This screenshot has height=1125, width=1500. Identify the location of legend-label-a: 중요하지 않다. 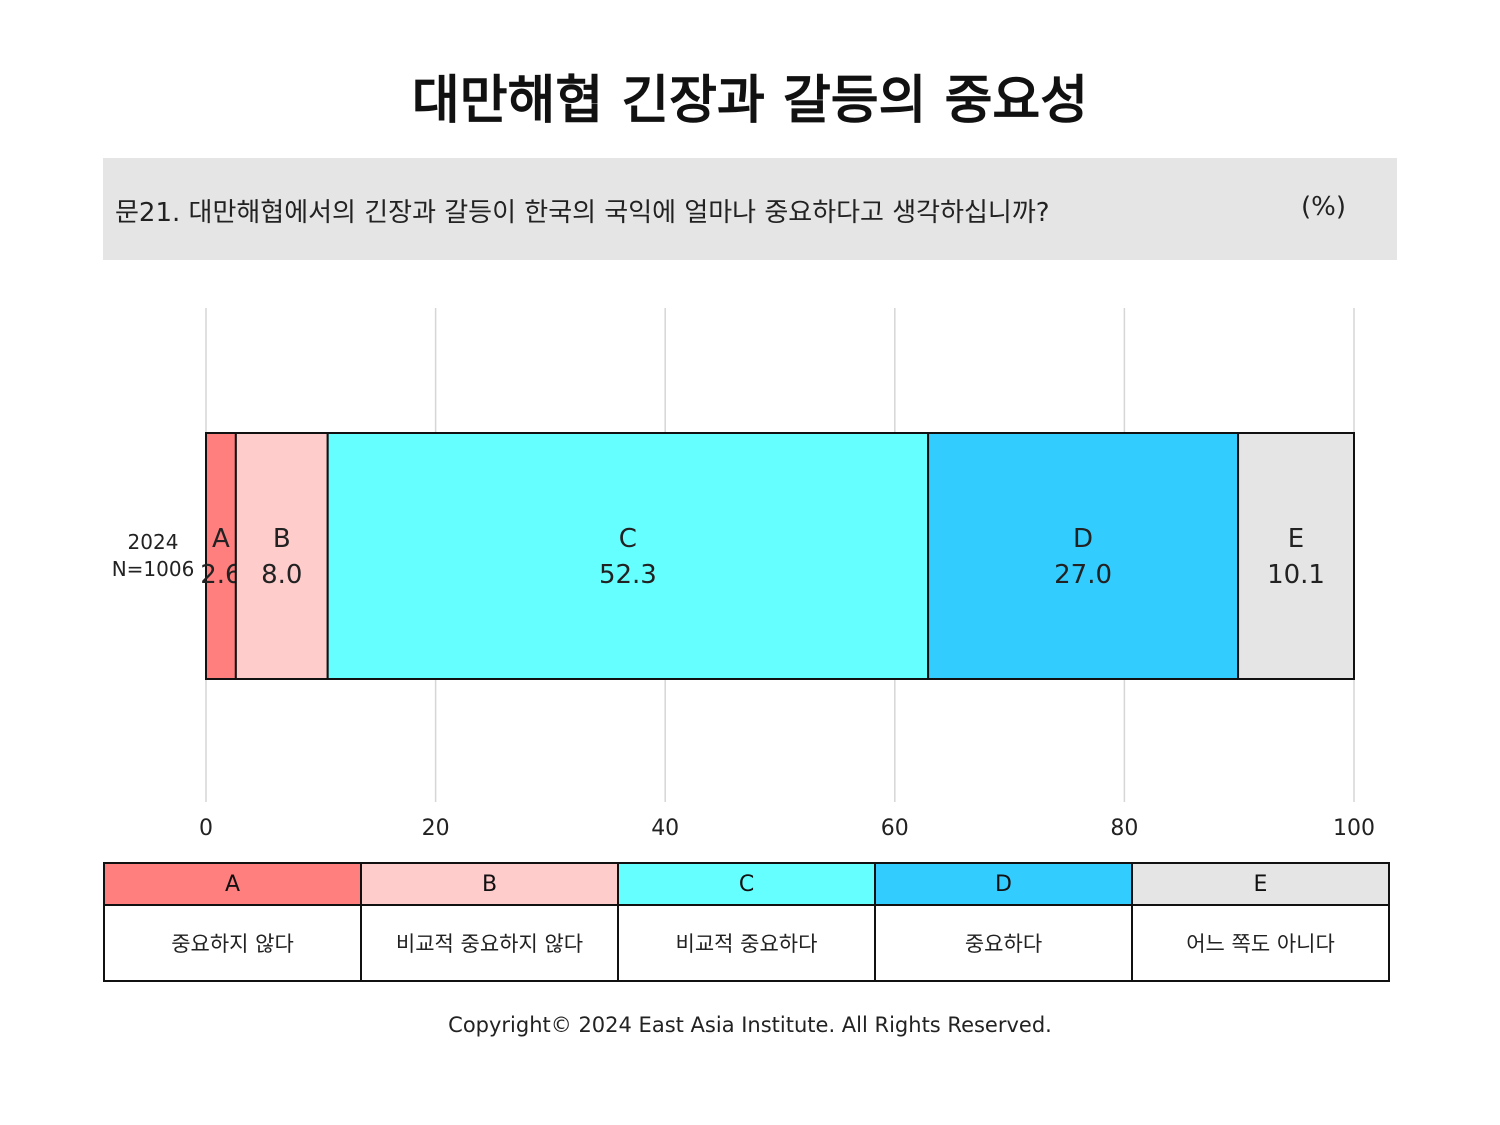
(232, 943).